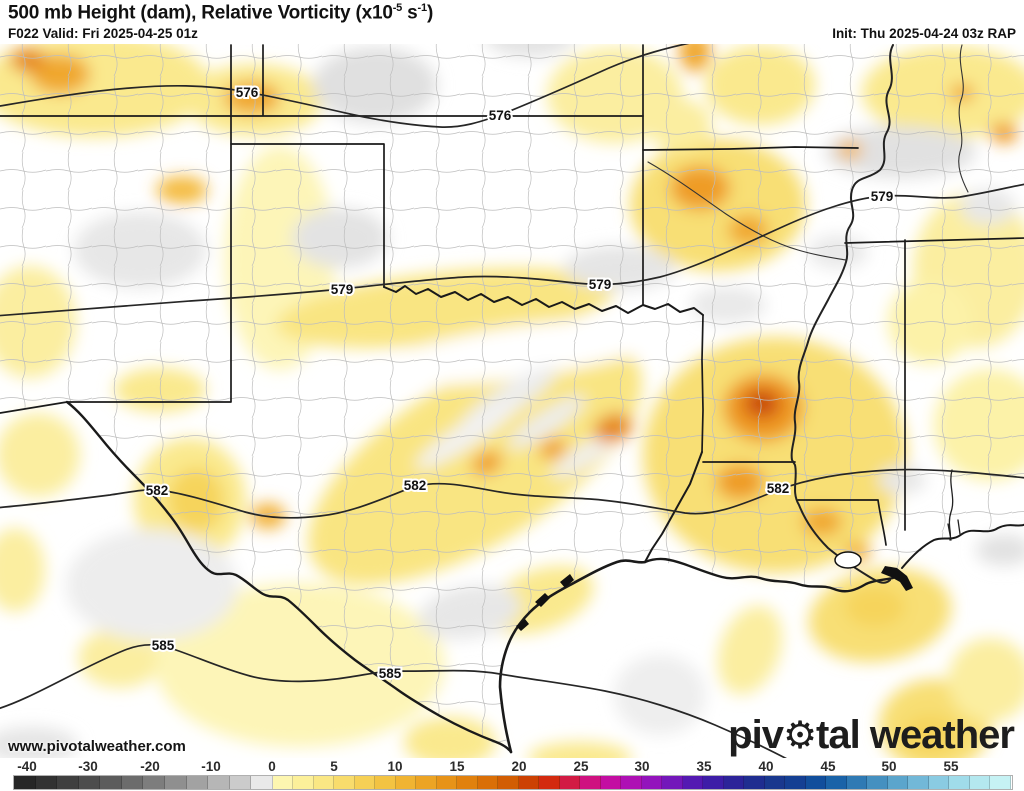 The image size is (1024, 791). What do you see at coordinates (750, 148) in the screenshot?
I see `state-border-mo-ar` at bounding box center [750, 148].